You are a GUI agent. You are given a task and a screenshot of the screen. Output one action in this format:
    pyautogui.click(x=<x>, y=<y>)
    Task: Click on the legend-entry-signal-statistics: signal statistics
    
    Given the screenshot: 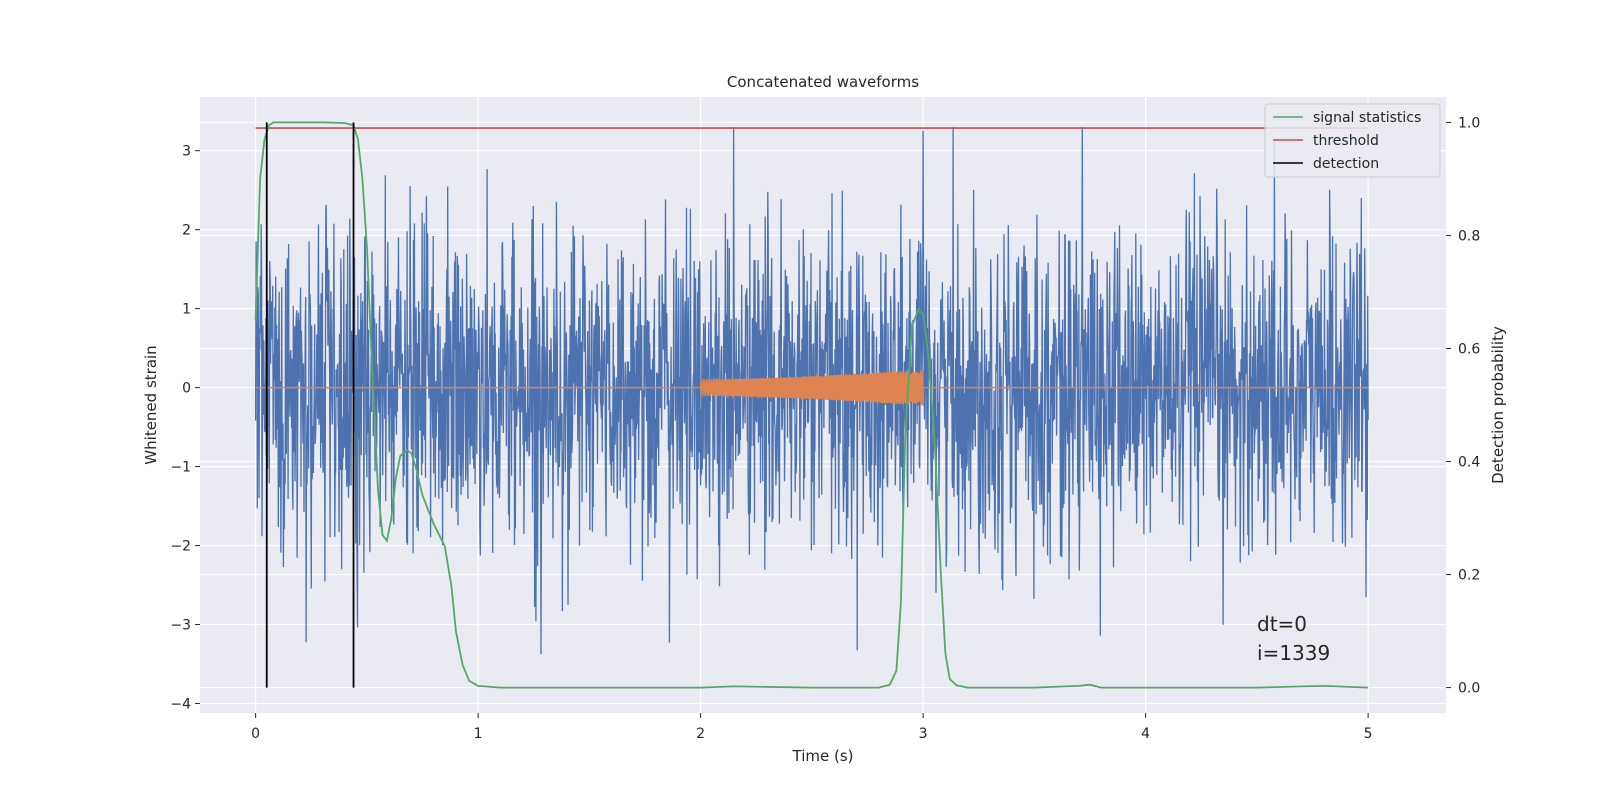 What is the action you would take?
    pyautogui.click(x=1367, y=118)
    